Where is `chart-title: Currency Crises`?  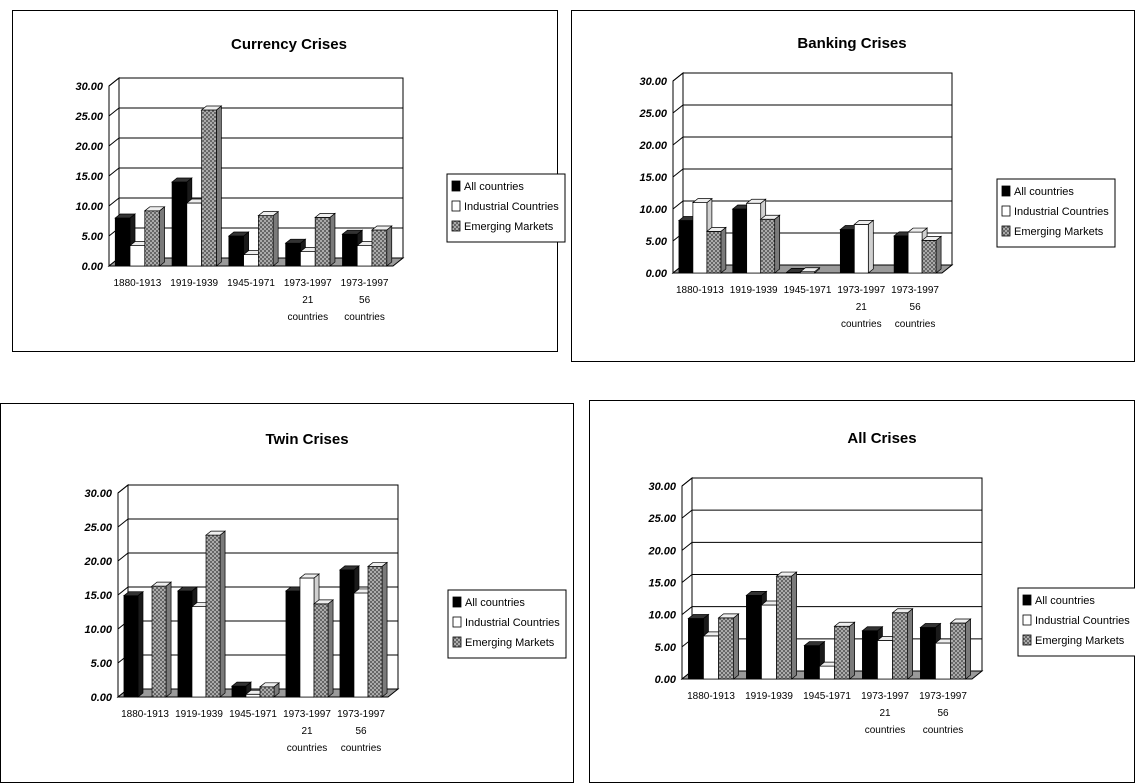
chart-title: Currency Crises is located at coordinates (289, 44).